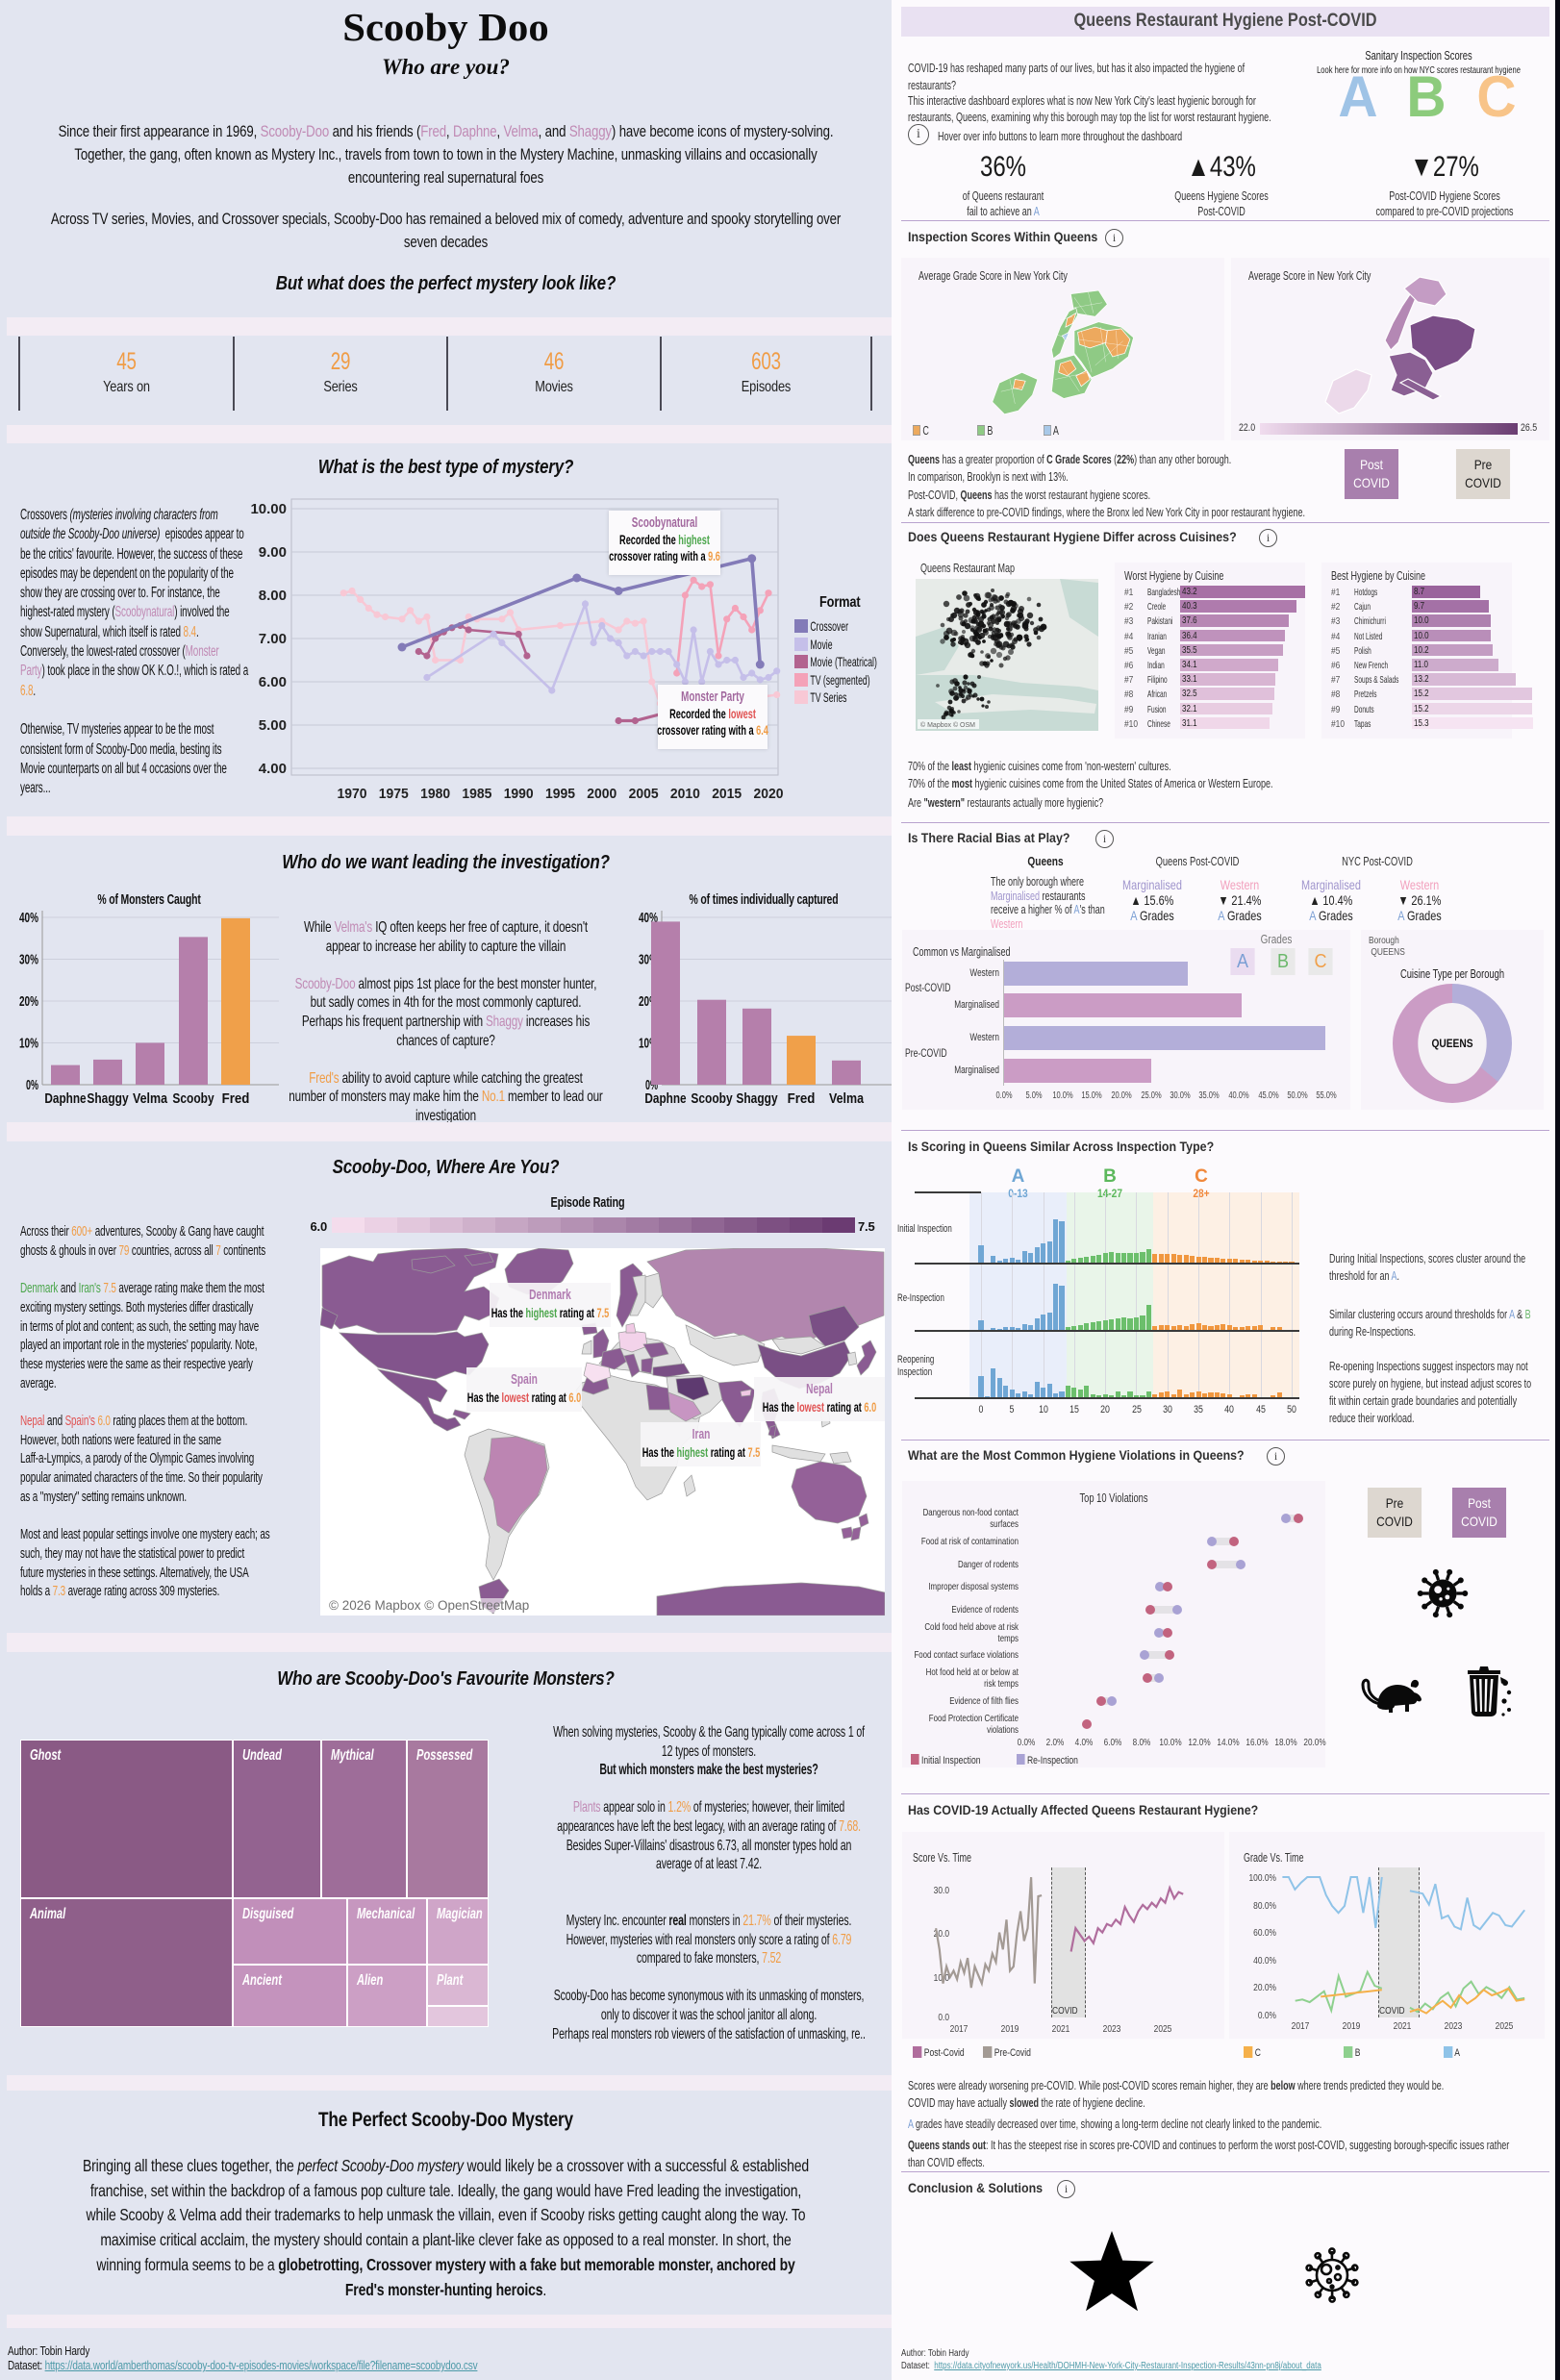 The width and height of the screenshot is (1560, 2380). I want to click on svg-text: 8.00, so click(273, 596).